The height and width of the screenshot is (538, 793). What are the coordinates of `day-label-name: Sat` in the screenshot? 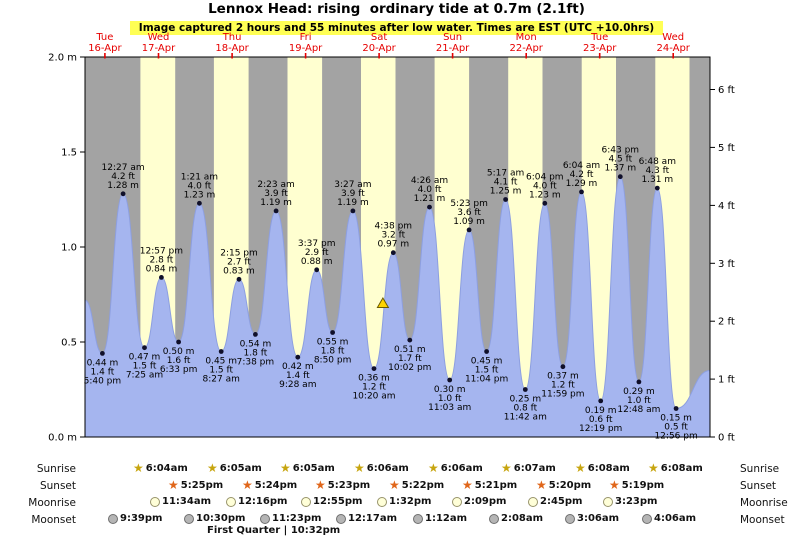 It's located at (379, 37).